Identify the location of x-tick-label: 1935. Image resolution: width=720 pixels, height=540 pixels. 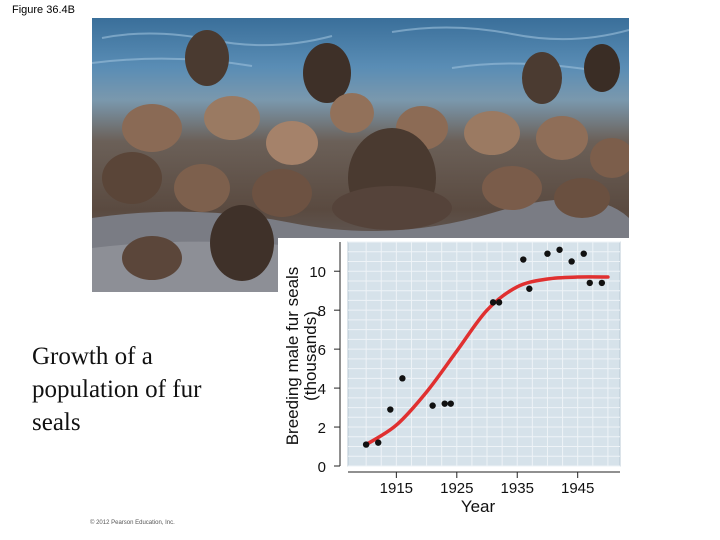
(517, 488).